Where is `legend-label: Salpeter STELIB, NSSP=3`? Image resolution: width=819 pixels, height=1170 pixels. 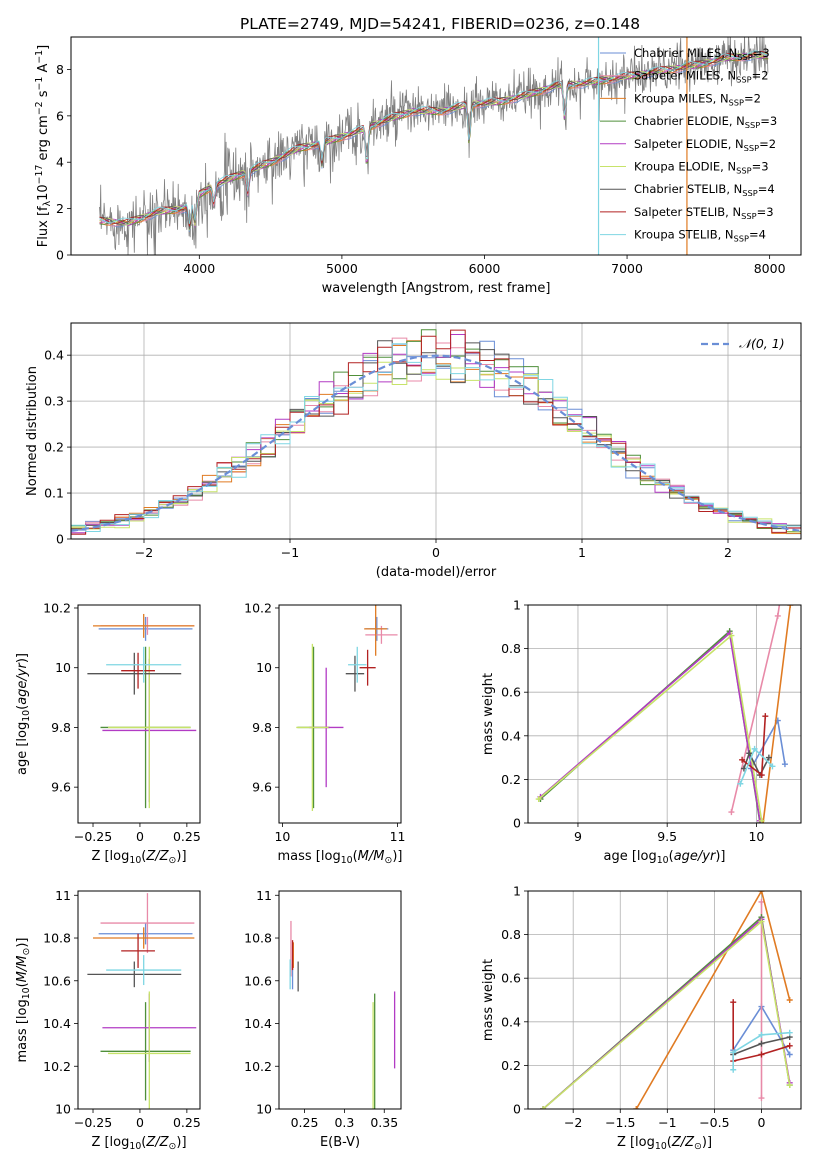
legend-label: Salpeter STELIB, NSSP=3 is located at coordinates (704, 213).